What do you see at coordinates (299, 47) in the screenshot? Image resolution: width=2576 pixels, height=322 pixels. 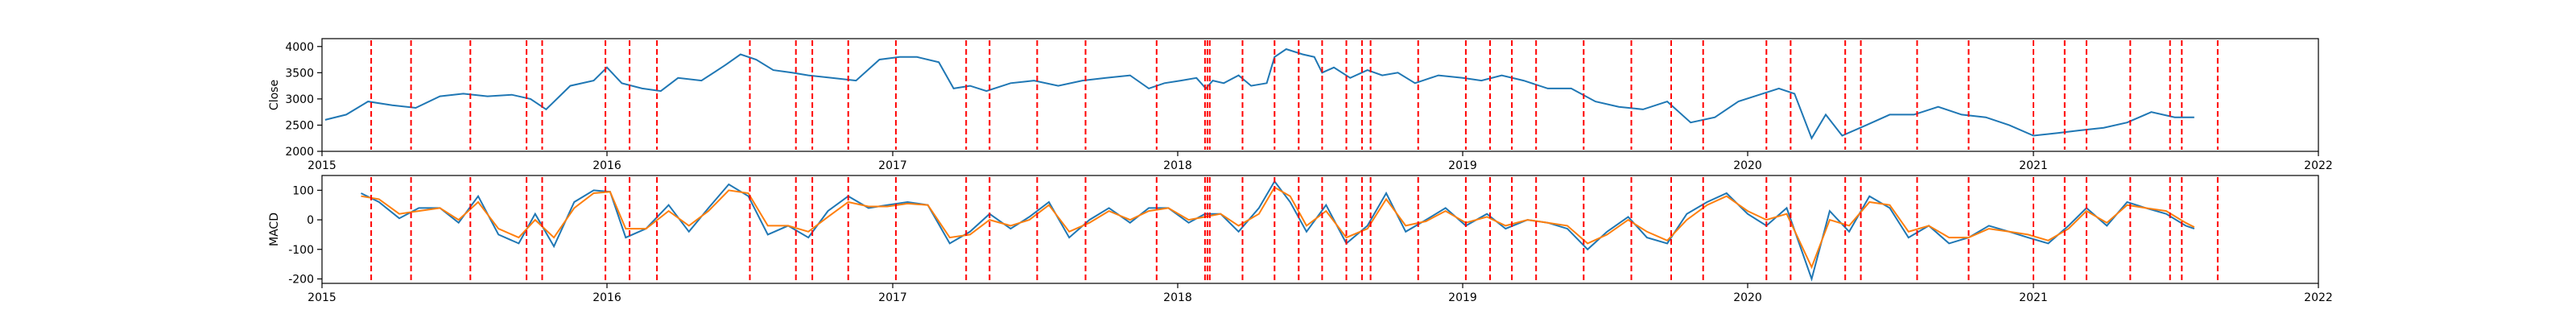 I see `y-tick-label: 4000` at bounding box center [299, 47].